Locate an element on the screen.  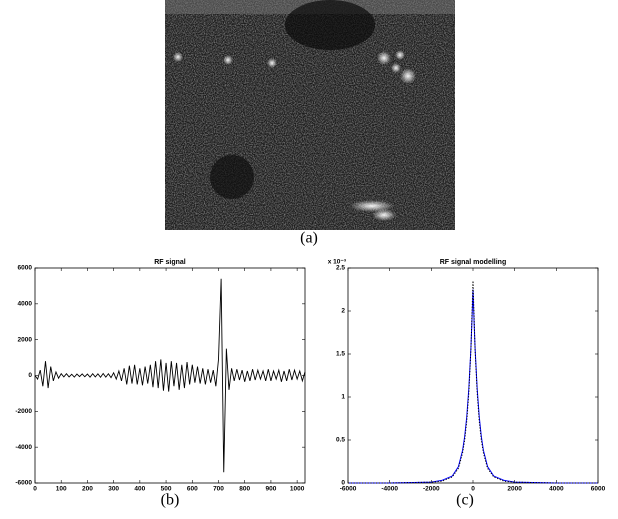
y-tick-label: 1.5 is located at coordinates (340, 354).